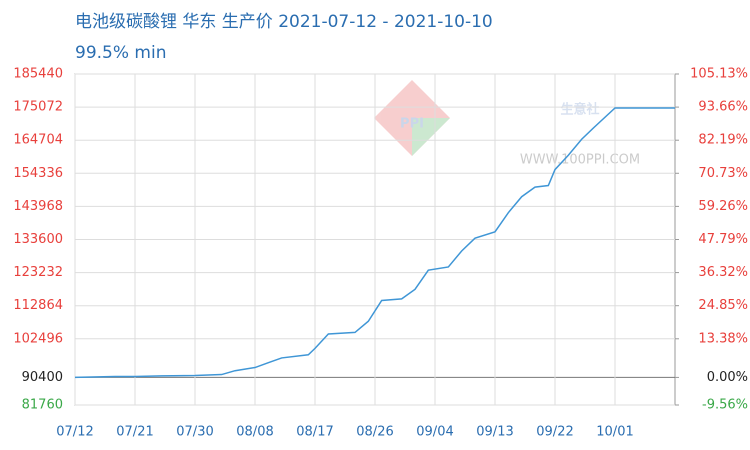 This screenshot has height=450, width=750. I want to click on x-tick-label: 07/30, so click(194, 432).